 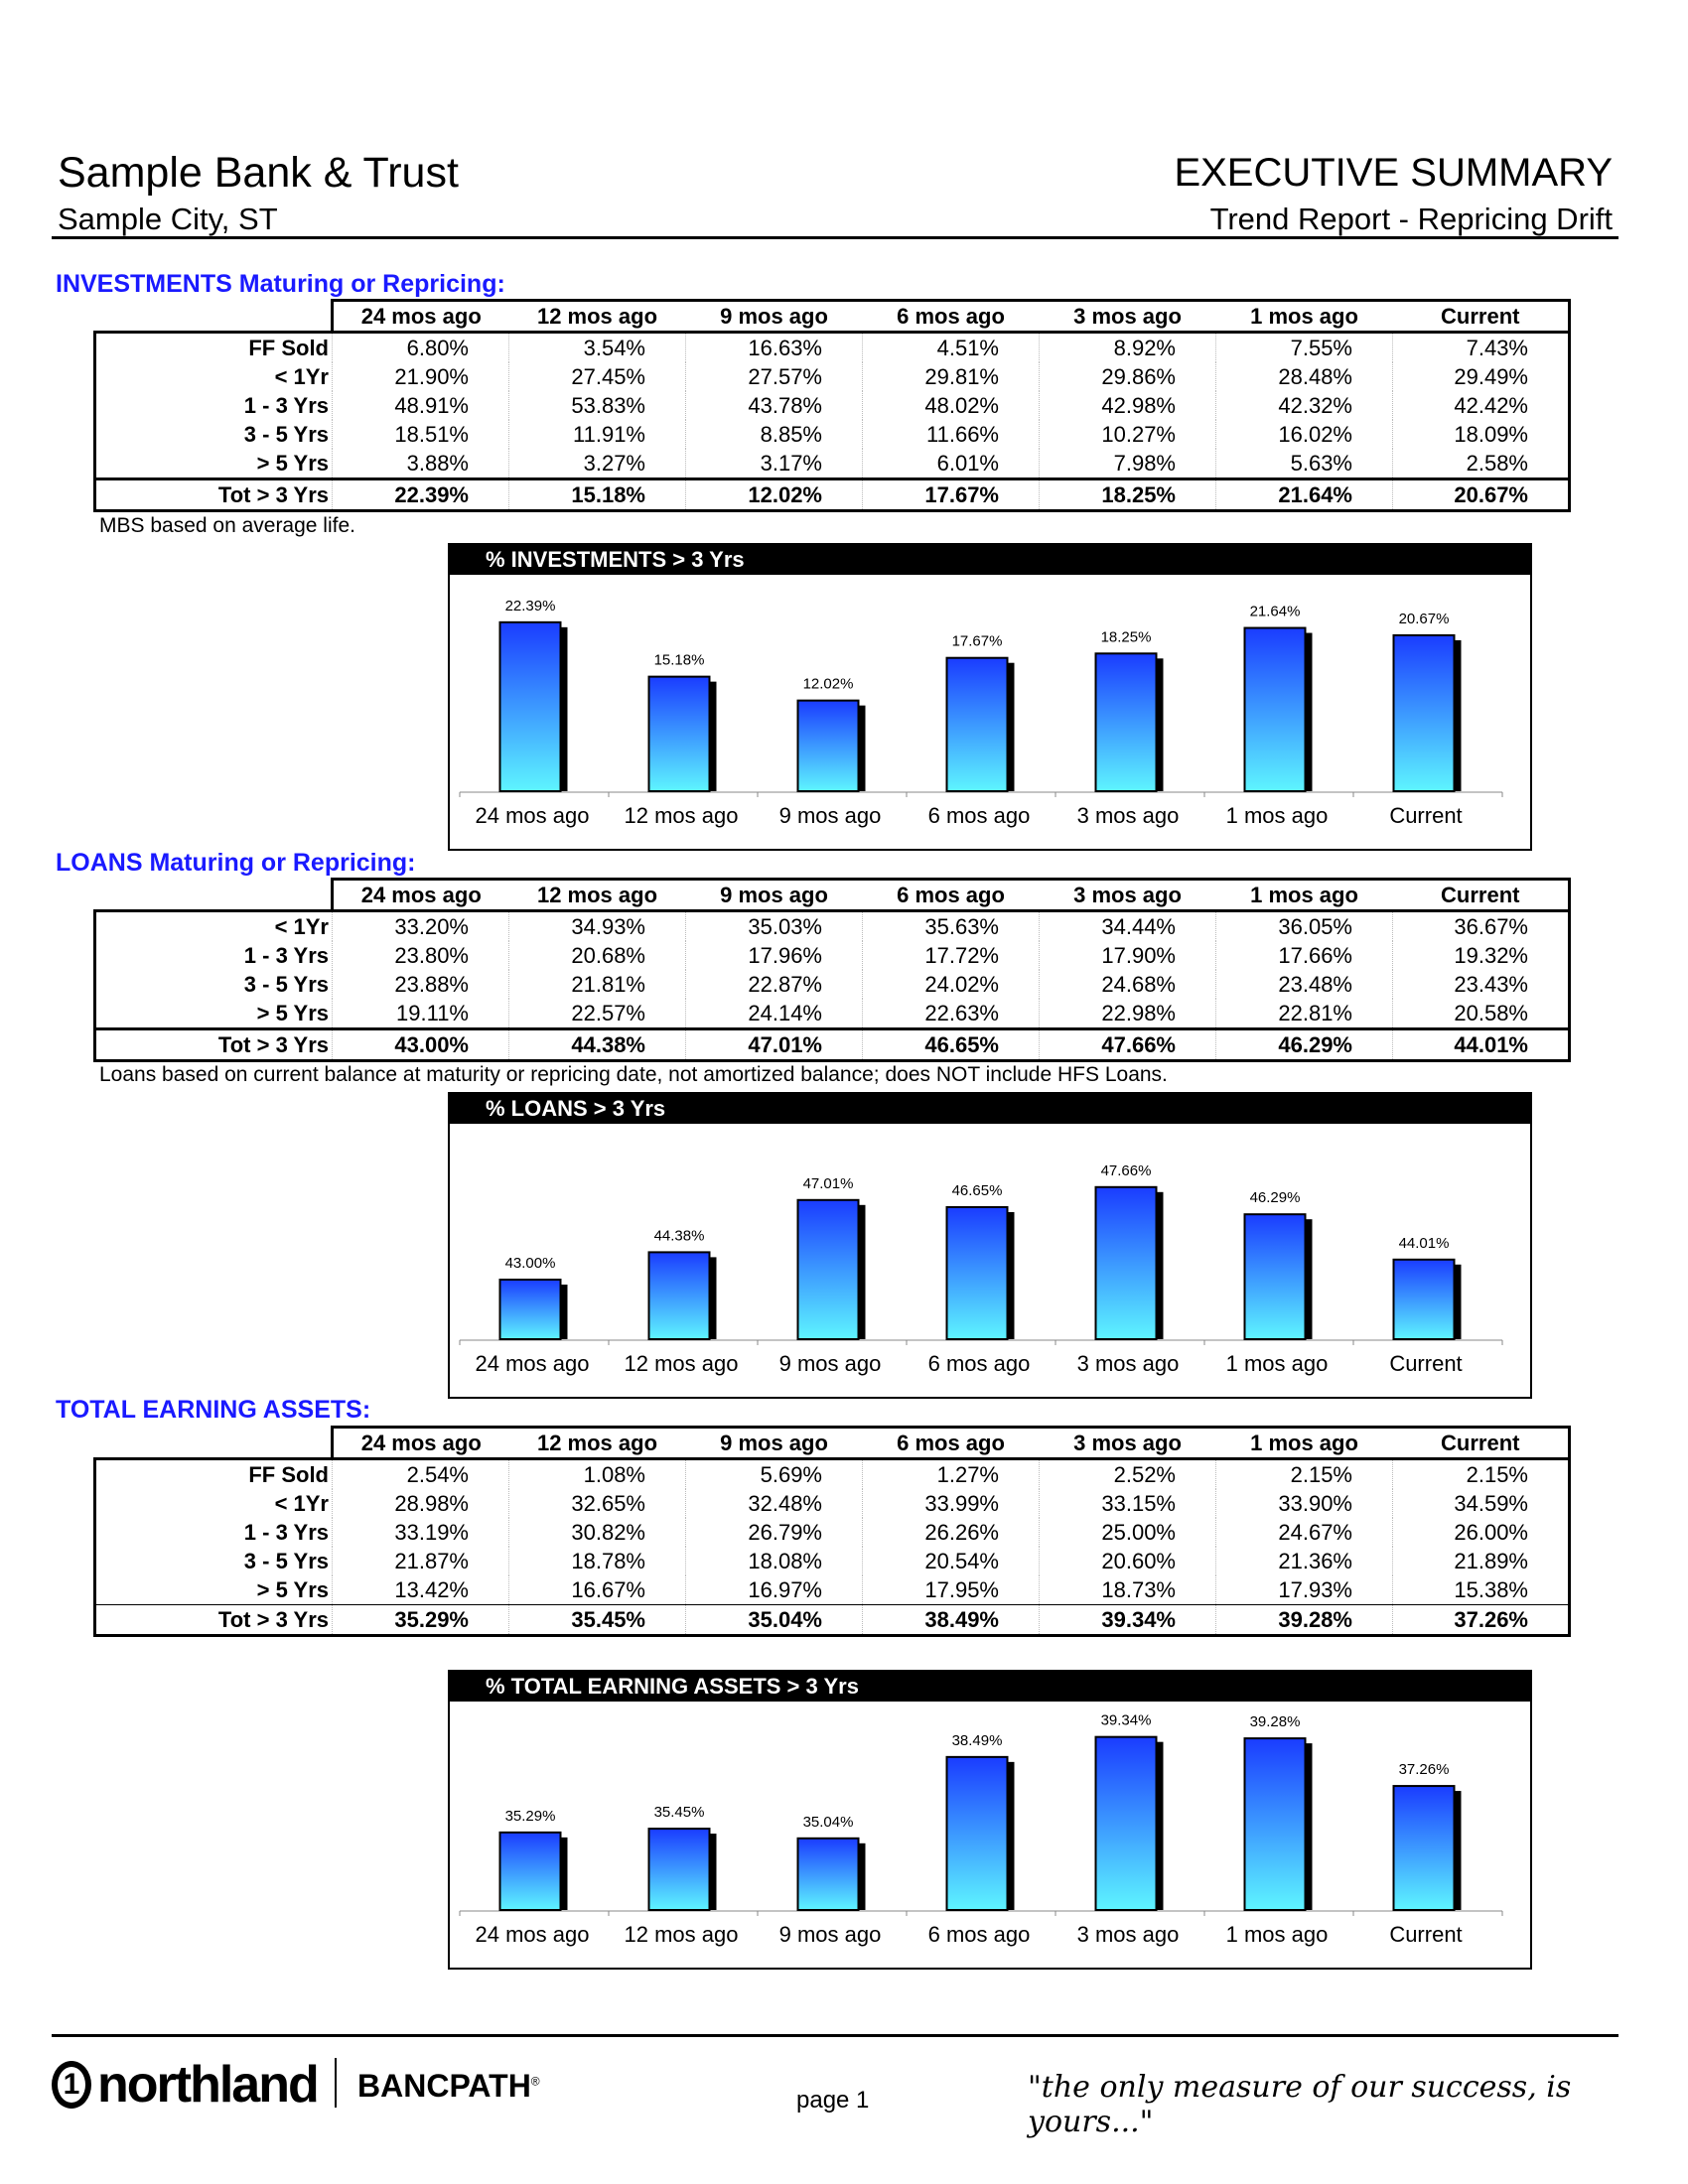 I want to click on table-cell: 7.43%, so click(x=1481, y=347).